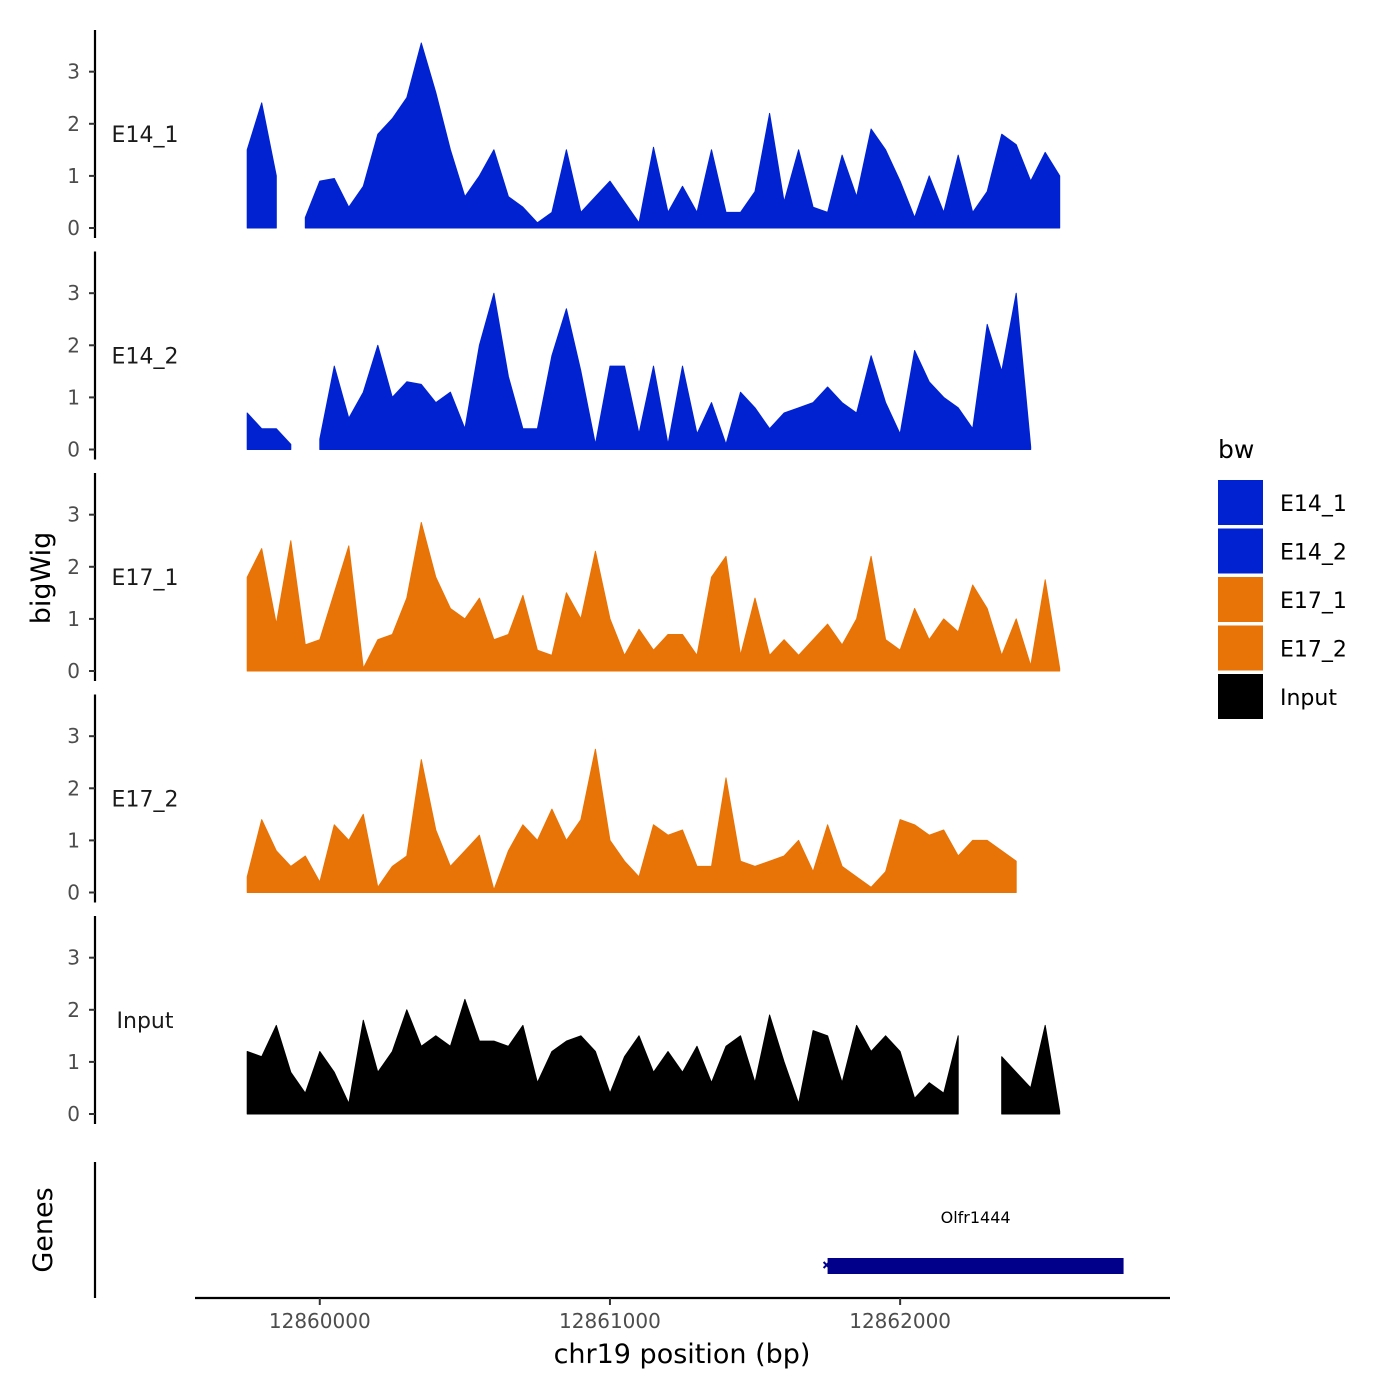 This screenshot has height=1400, width=1400. I want to click on legend-label: E14_1, so click(1313, 504).